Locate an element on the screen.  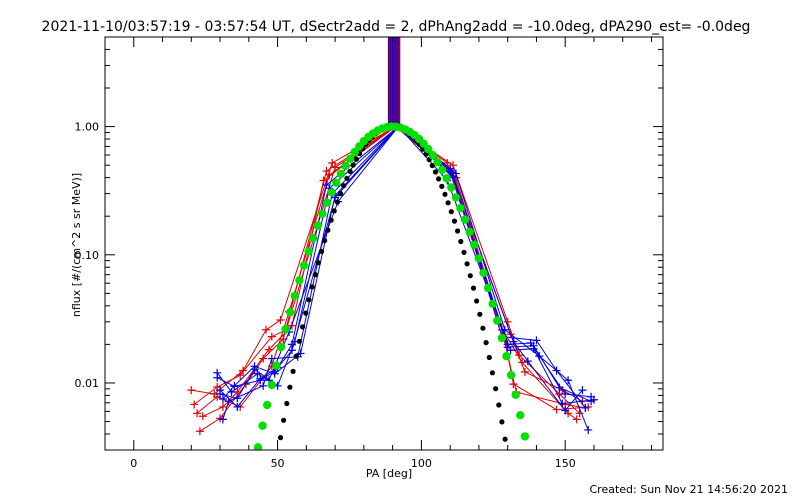
x-tick-label: 50 is located at coordinates (278, 463).